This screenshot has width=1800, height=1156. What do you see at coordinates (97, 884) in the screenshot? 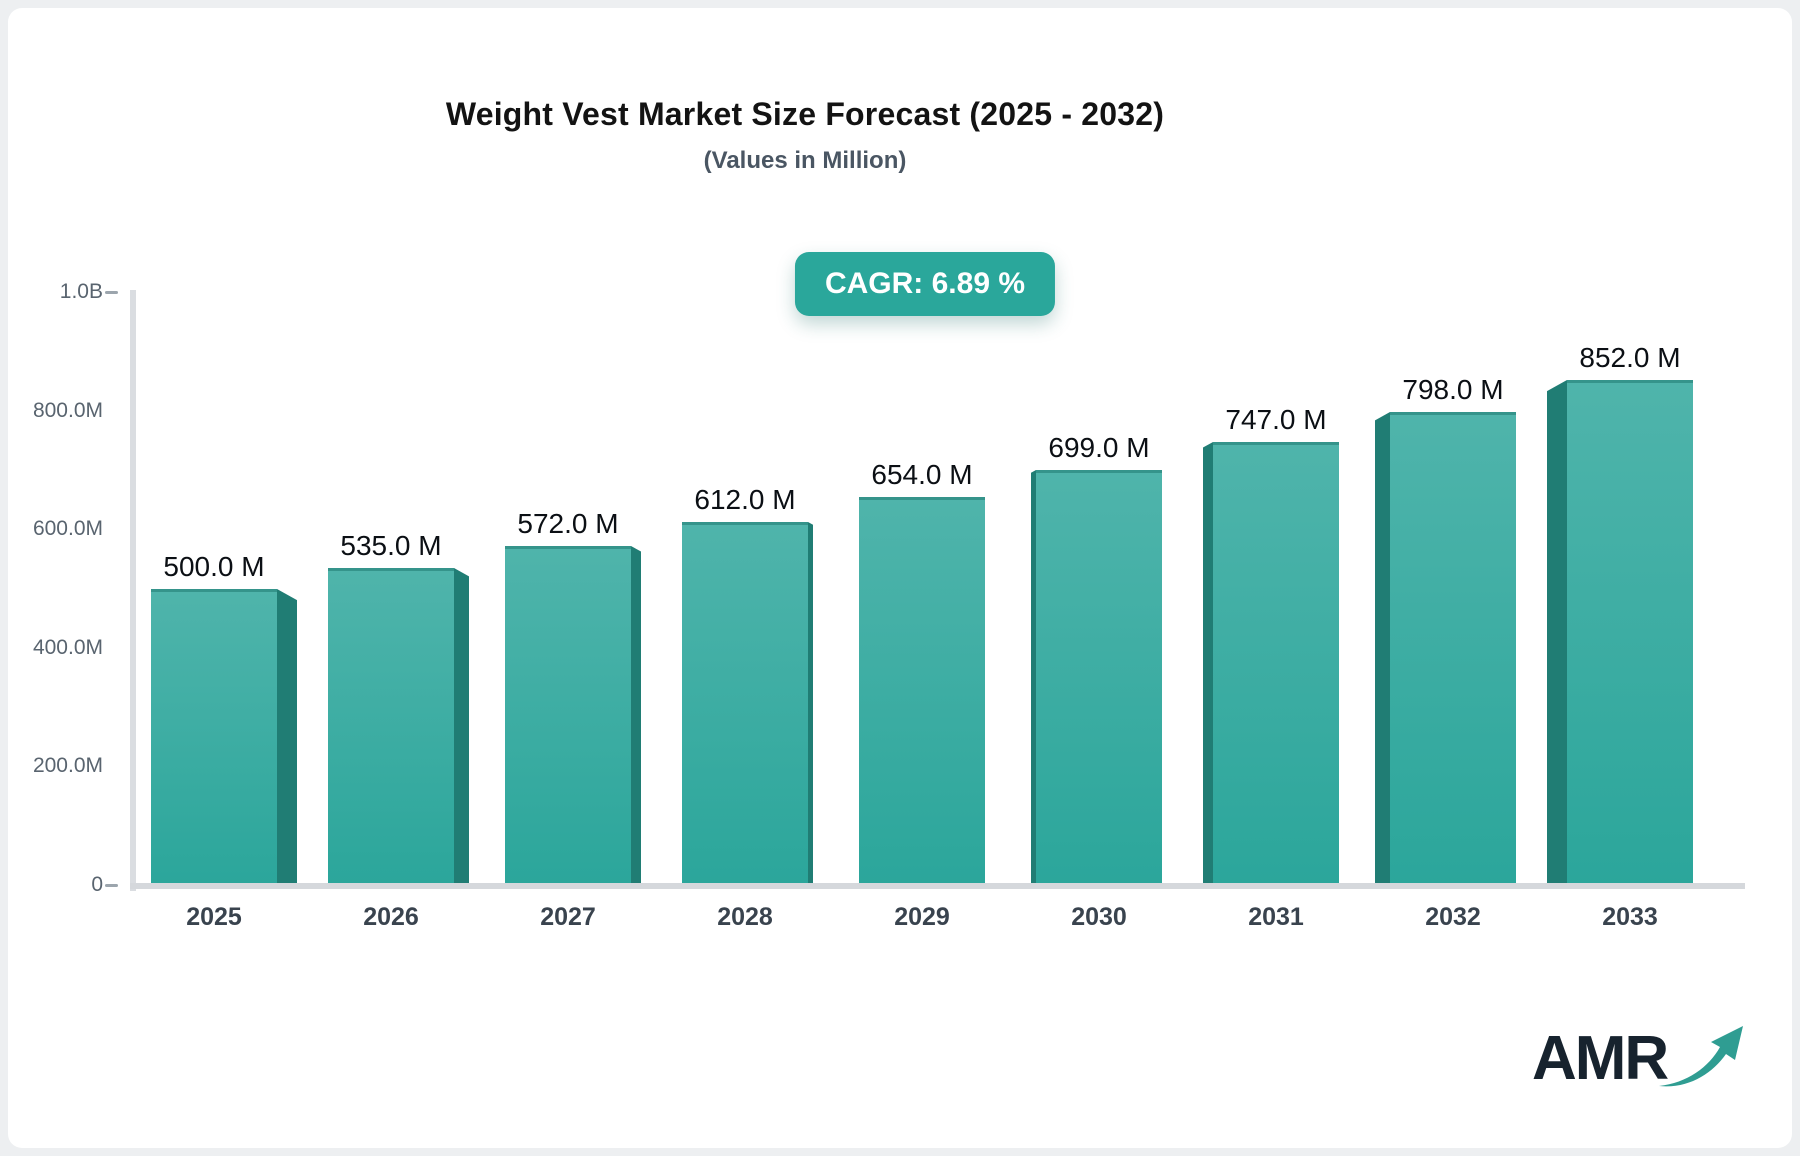
I see `y-tick-label: 0` at bounding box center [97, 884].